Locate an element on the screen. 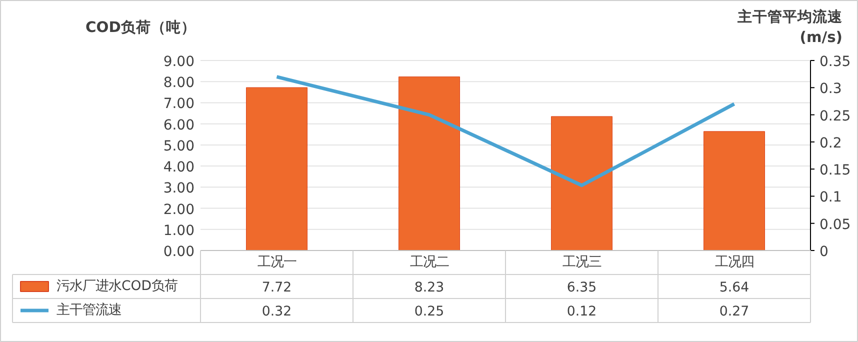 This screenshot has width=858, height=342. data-label: 8.23 is located at coordinates (429, 288).